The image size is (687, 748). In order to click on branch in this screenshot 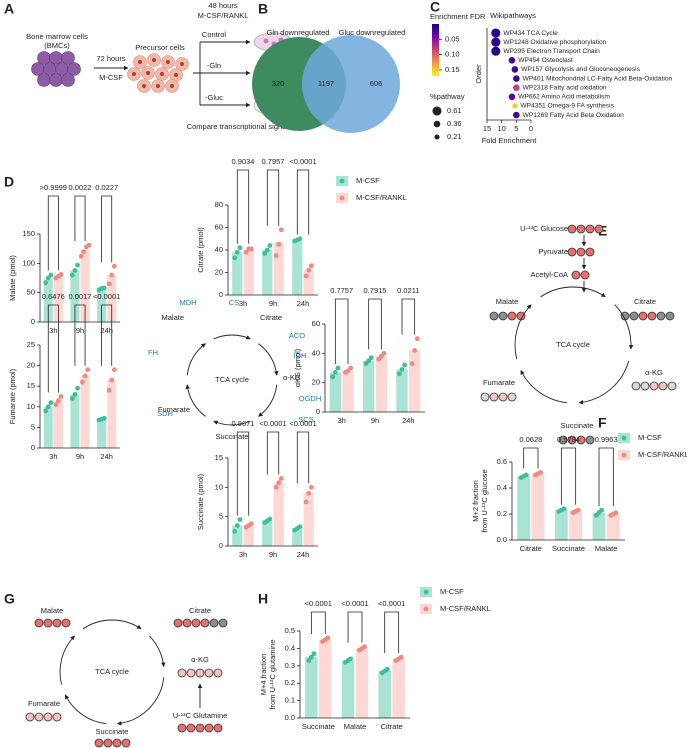, I will do `click(197, 73)`.